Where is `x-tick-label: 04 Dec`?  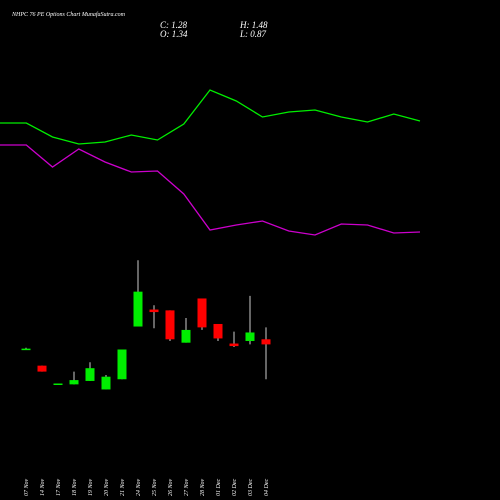 x-tick-label: 04 Dec is located at coordinates (266, 487).